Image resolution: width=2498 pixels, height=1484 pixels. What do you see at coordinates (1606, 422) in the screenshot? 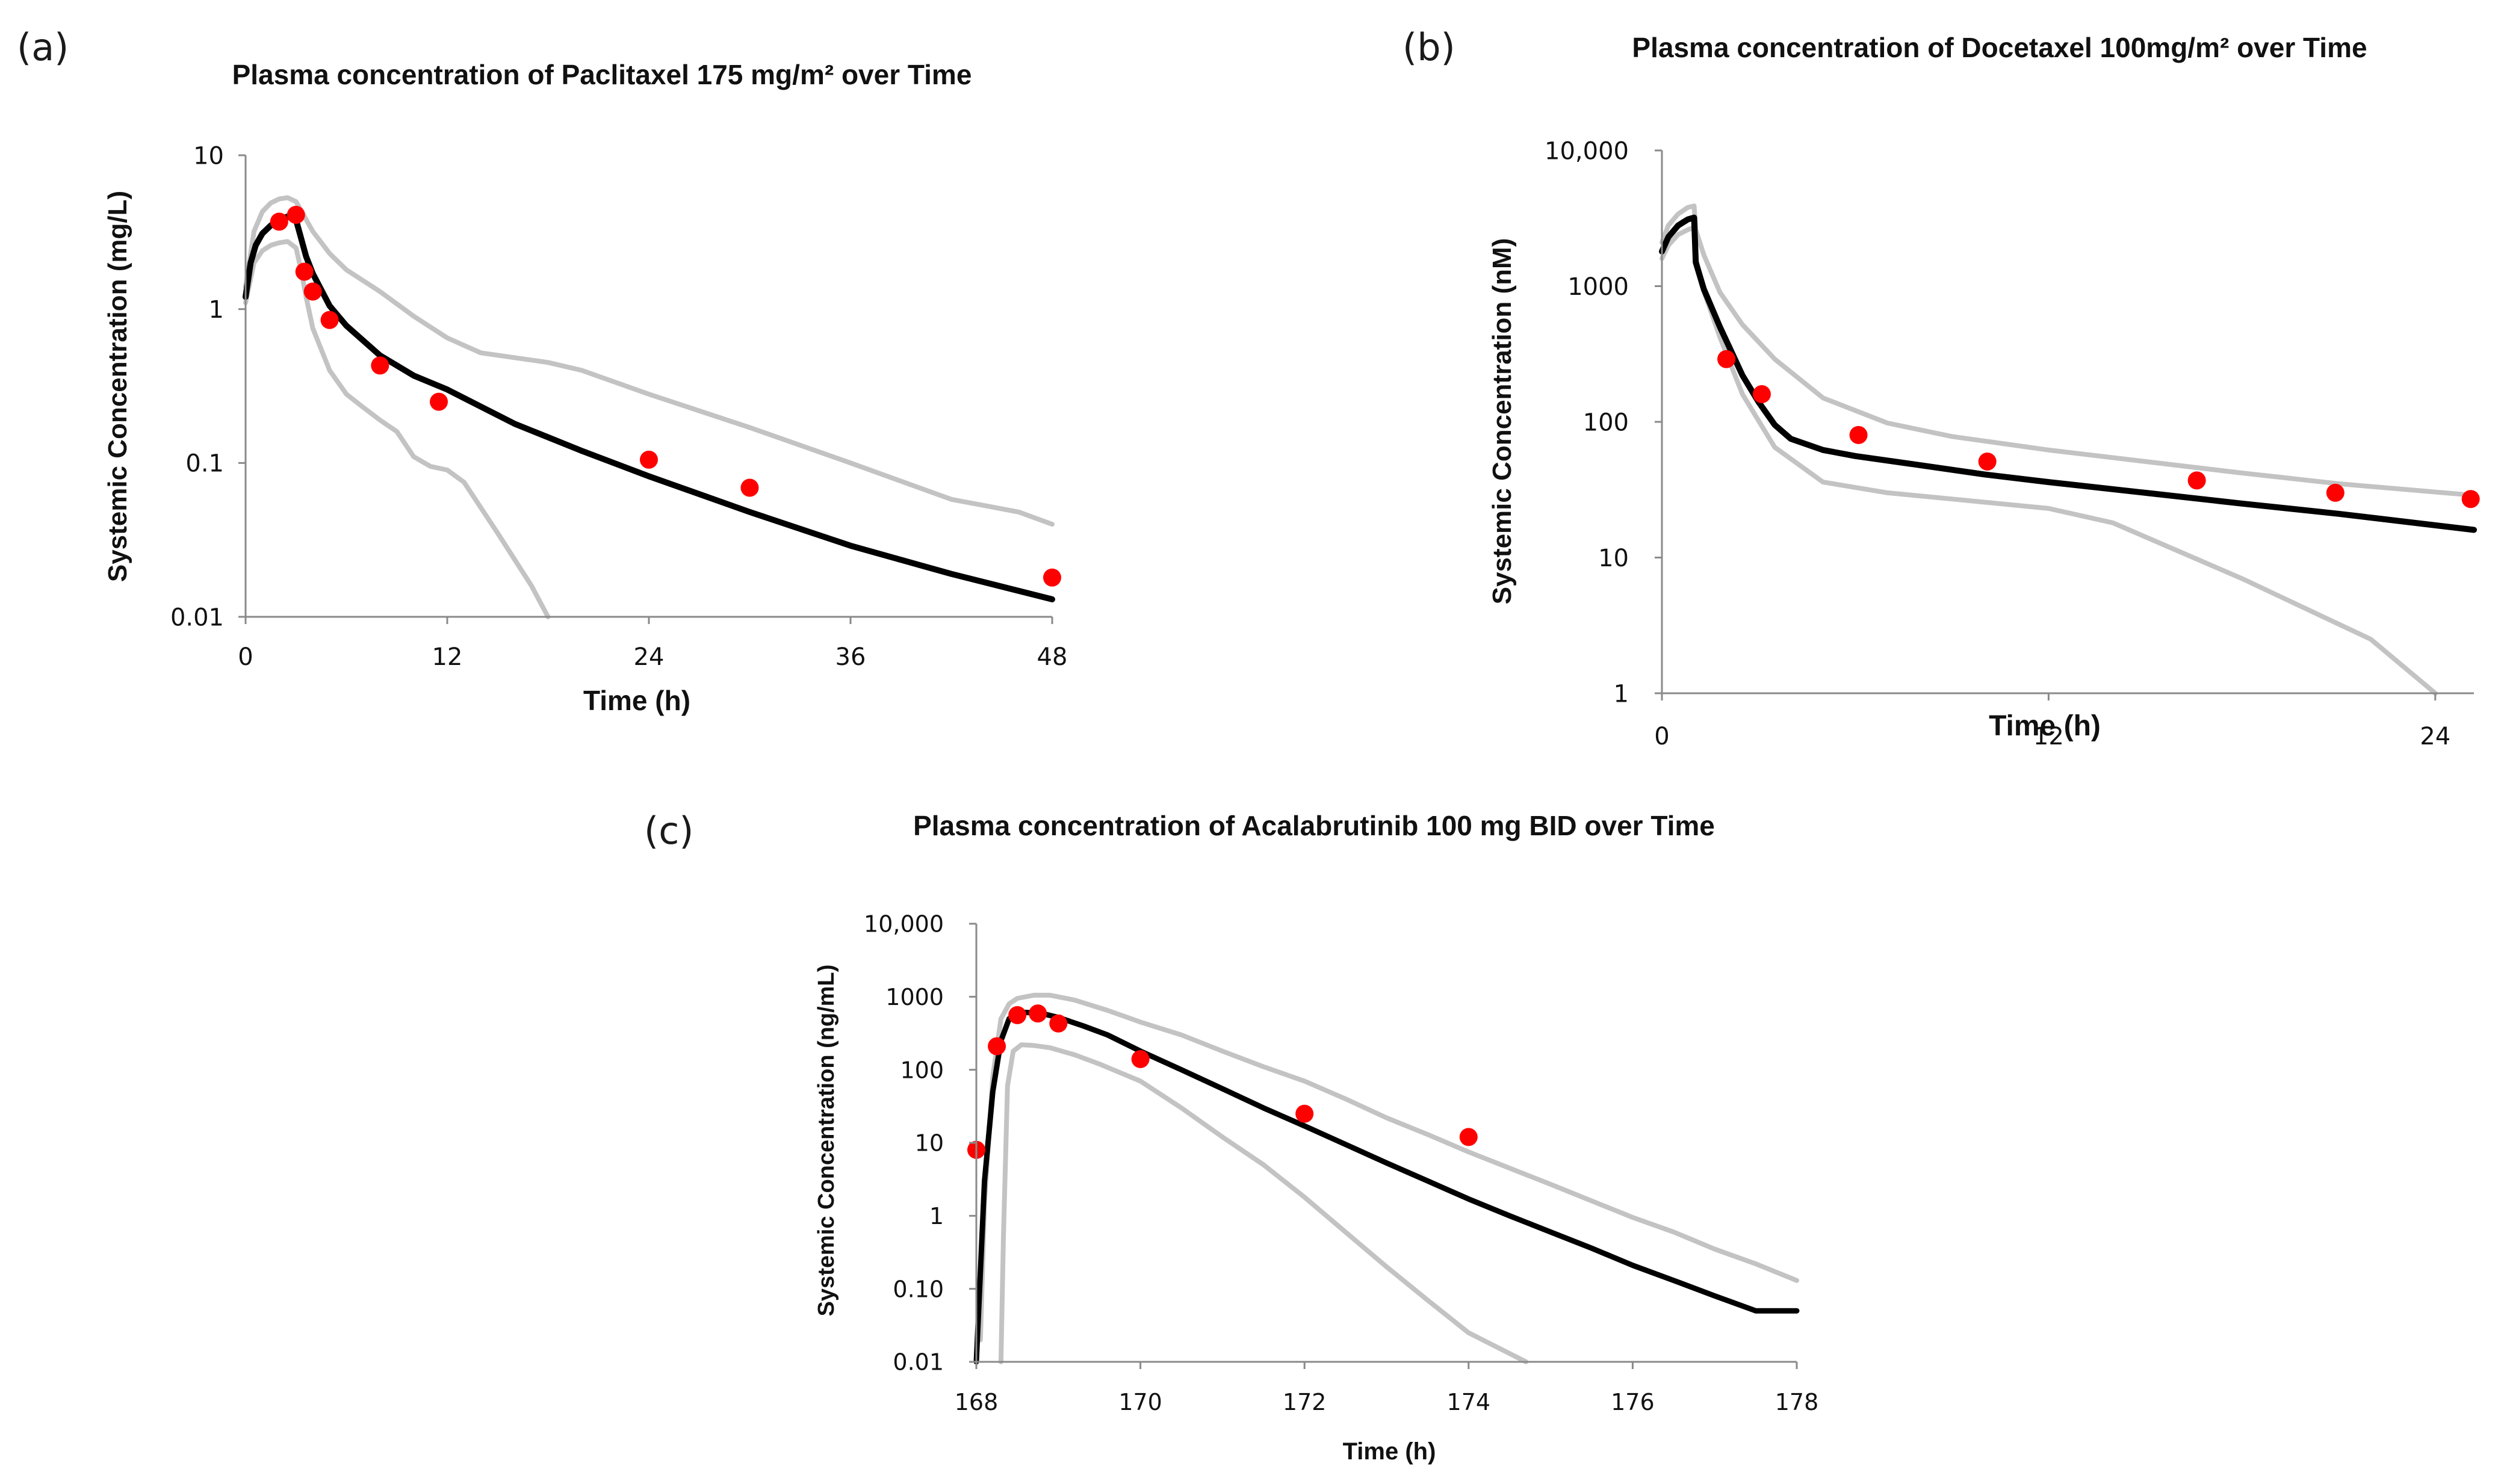
I see `panel-b-y-tick-label: 100` at bounding box center [1606, 422].